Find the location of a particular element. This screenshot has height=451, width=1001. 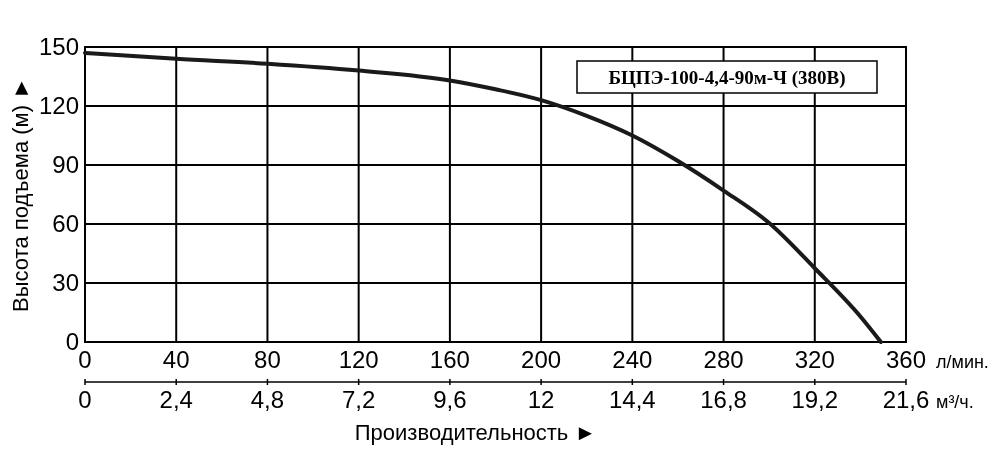

label-frame: БЦПЭ-100-4,4-90м-Ч (380В) is located at coordinates (727, 77).